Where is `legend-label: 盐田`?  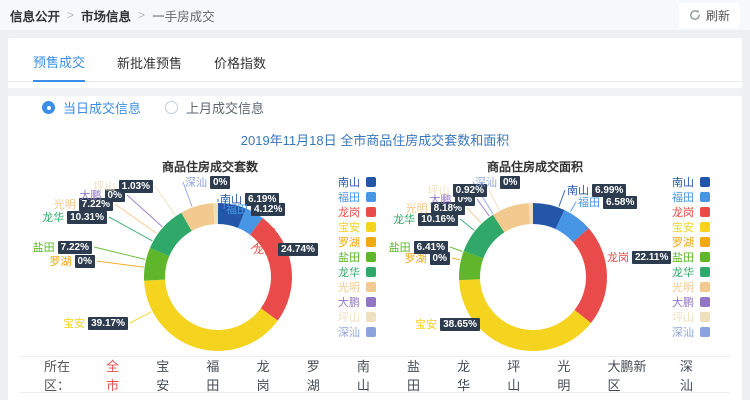
legend-label: 盐田 is located at coordinates (683, 258).